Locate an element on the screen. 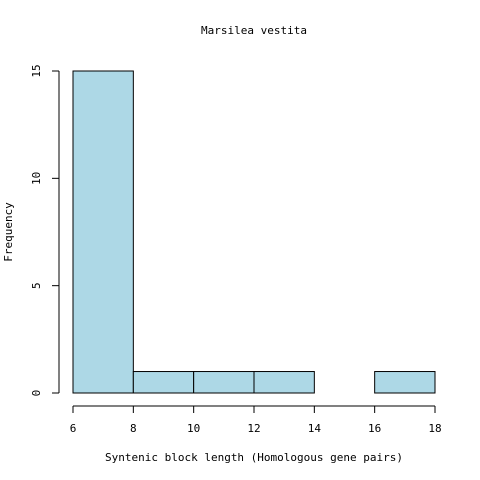  x-axis: 6 8 10 12 14 16 18 is located at coordinates (256, 420).